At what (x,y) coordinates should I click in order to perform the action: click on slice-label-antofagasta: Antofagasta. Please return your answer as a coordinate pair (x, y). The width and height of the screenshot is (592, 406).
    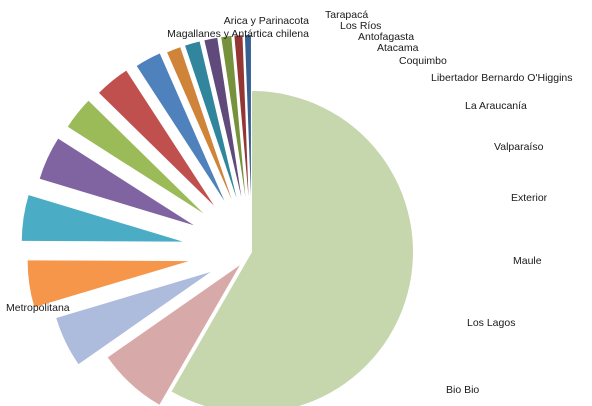
    Looking at the image, I should click on (386, 37).